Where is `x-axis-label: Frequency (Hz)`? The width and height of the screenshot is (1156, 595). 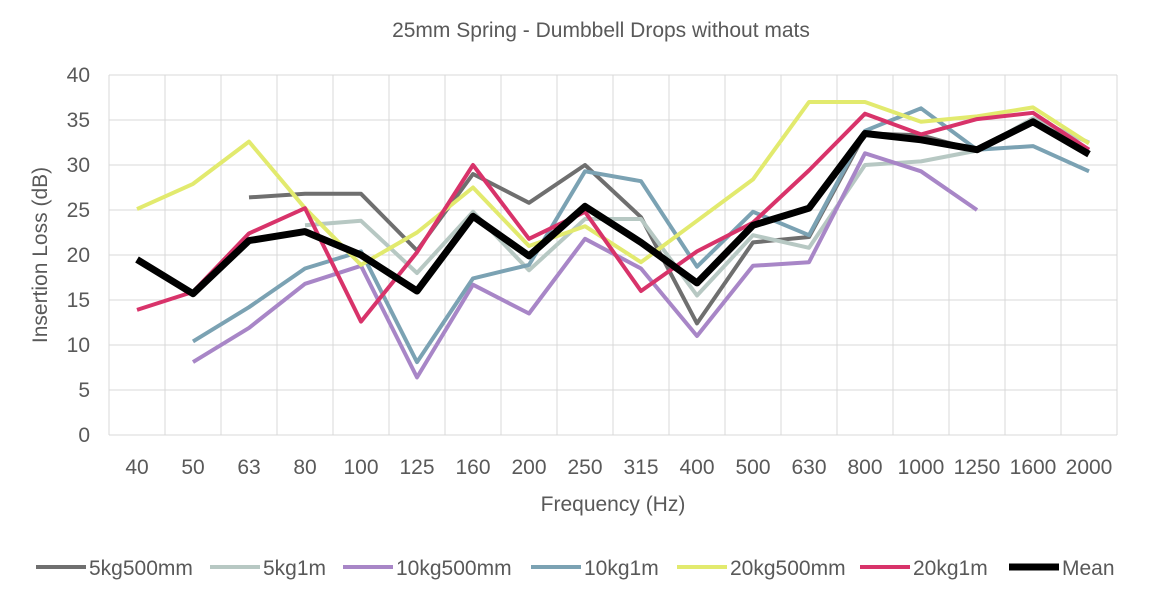
x-axis-label: Frequency (Hz) is located at coordinates (613, 504).